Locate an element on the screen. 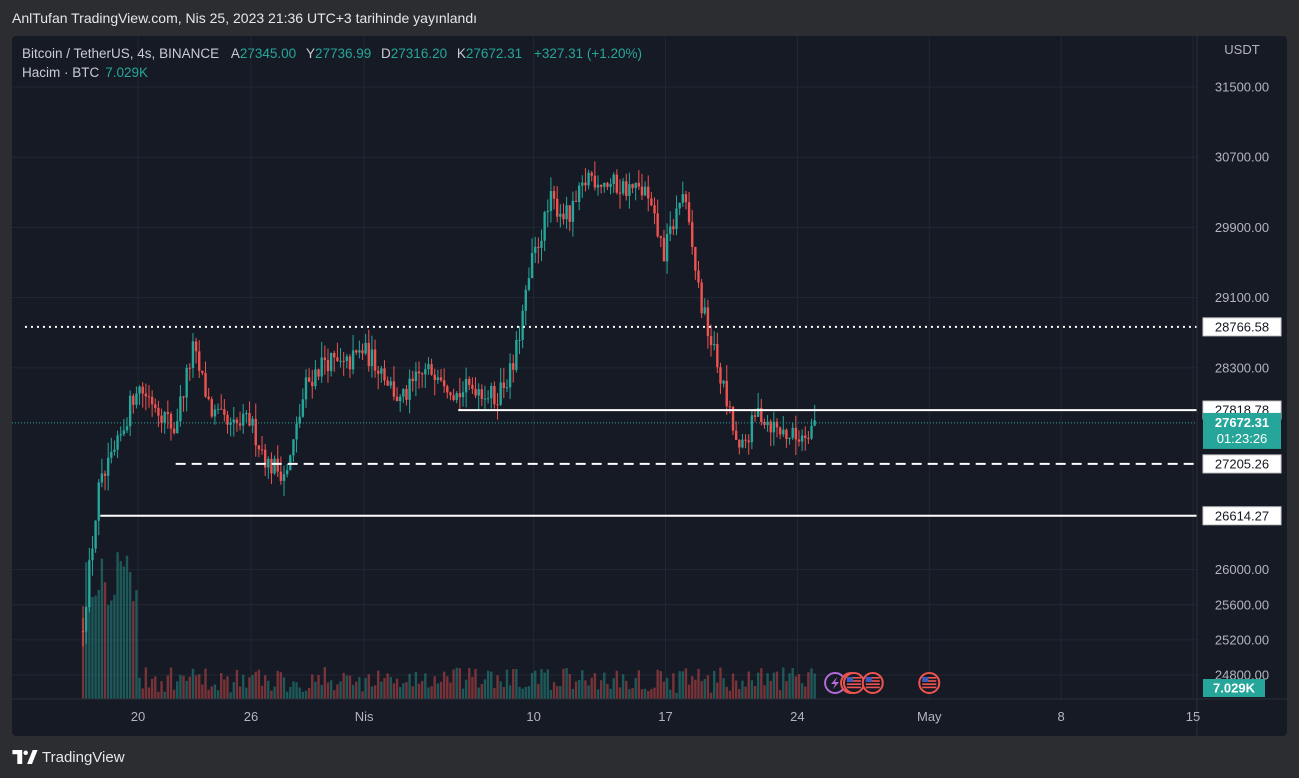 This screenshot has width=1299, height=778. time-tick-label: May is located at coordinates (929, 716).